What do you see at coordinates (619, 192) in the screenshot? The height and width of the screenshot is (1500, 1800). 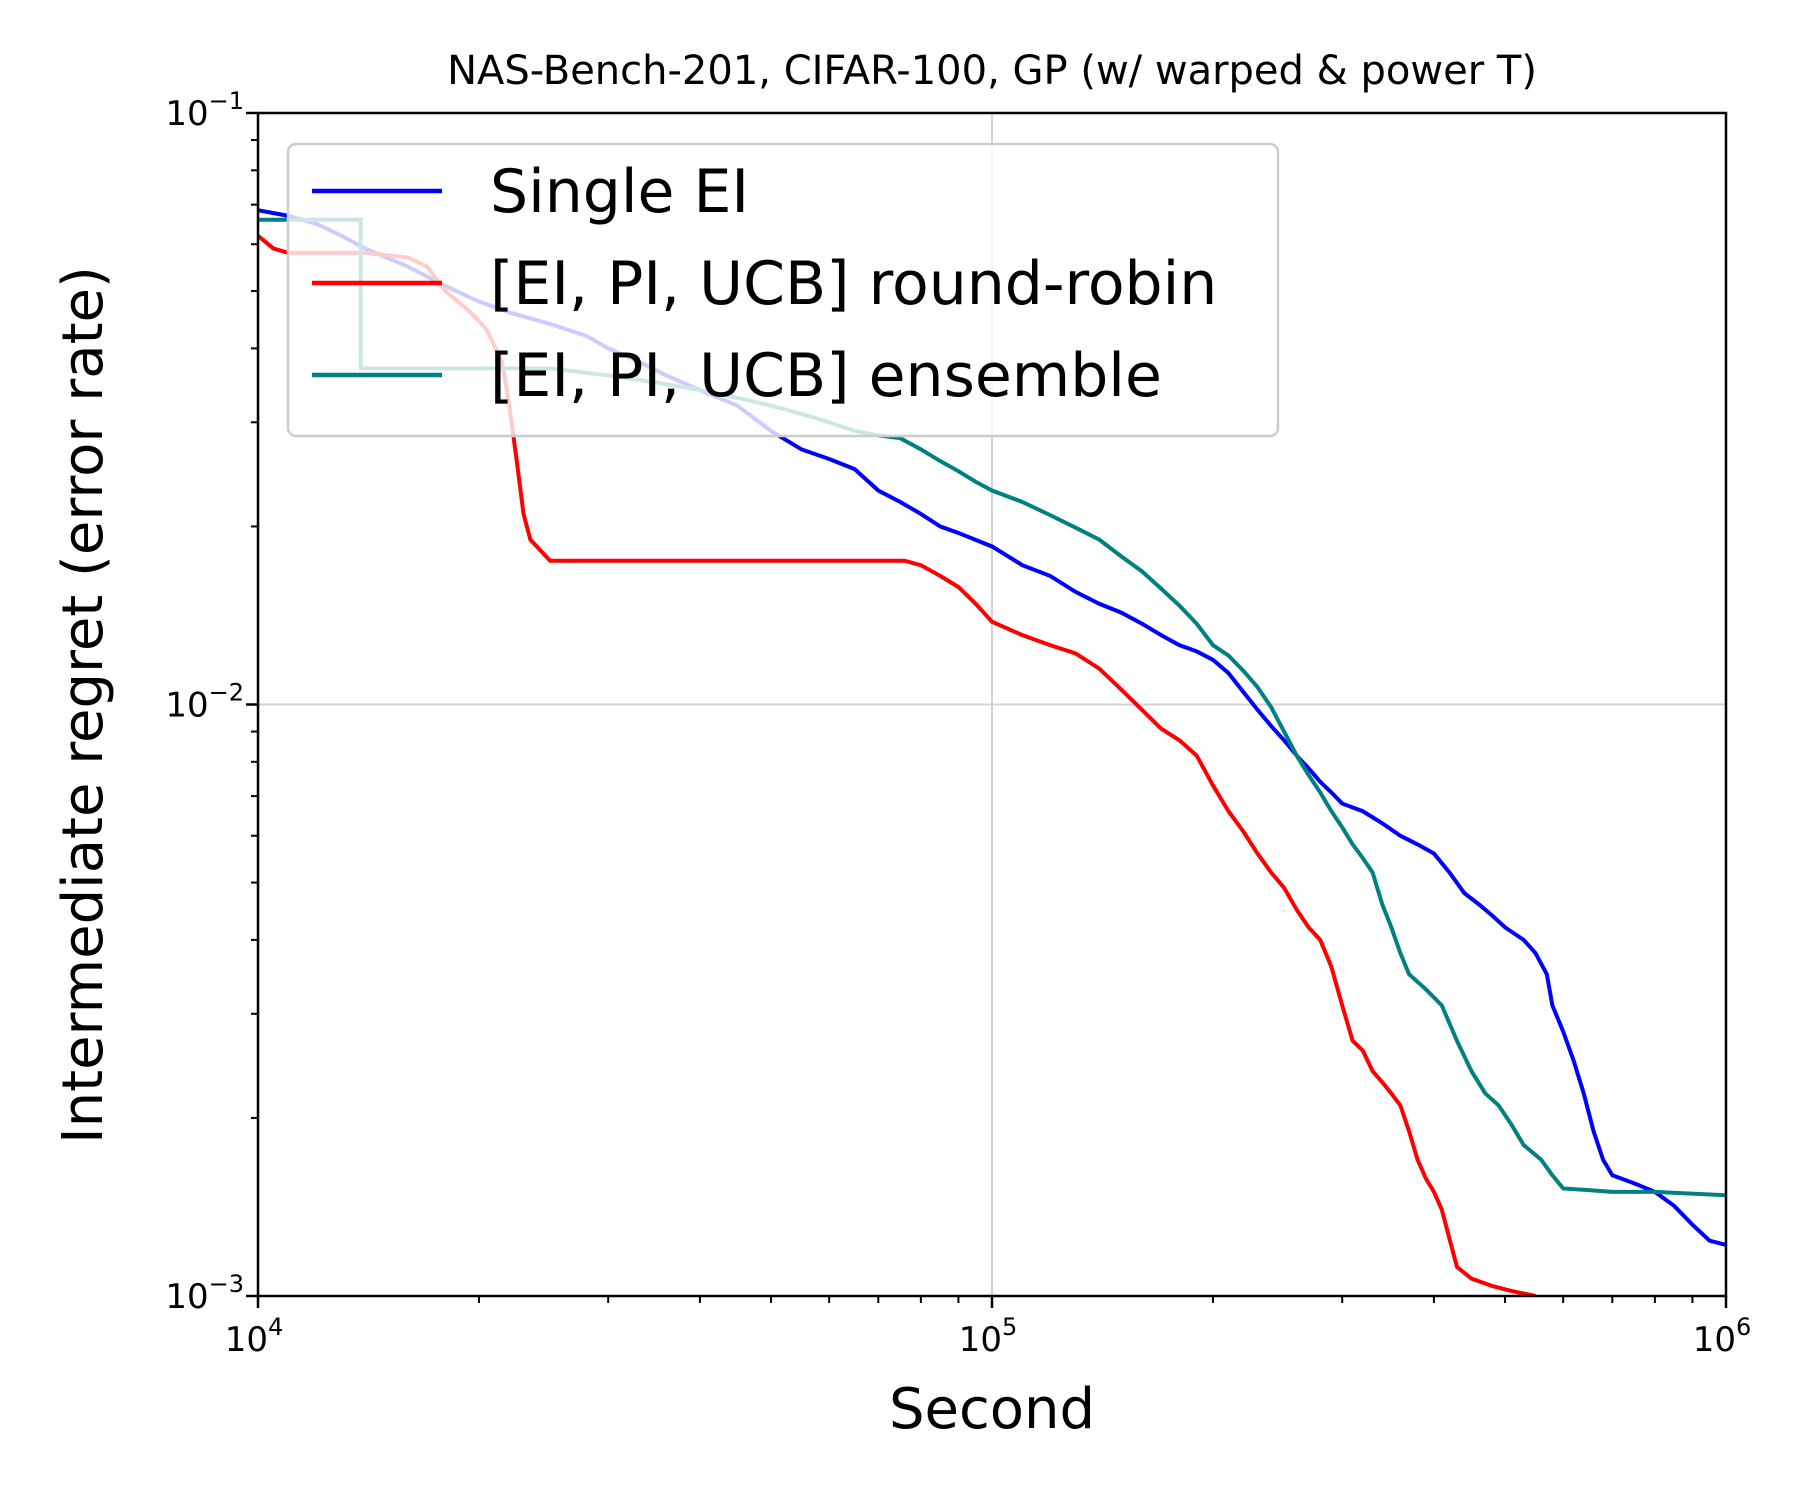 I see `legend-label-0: Single EI` at bounding box center [619, 192].